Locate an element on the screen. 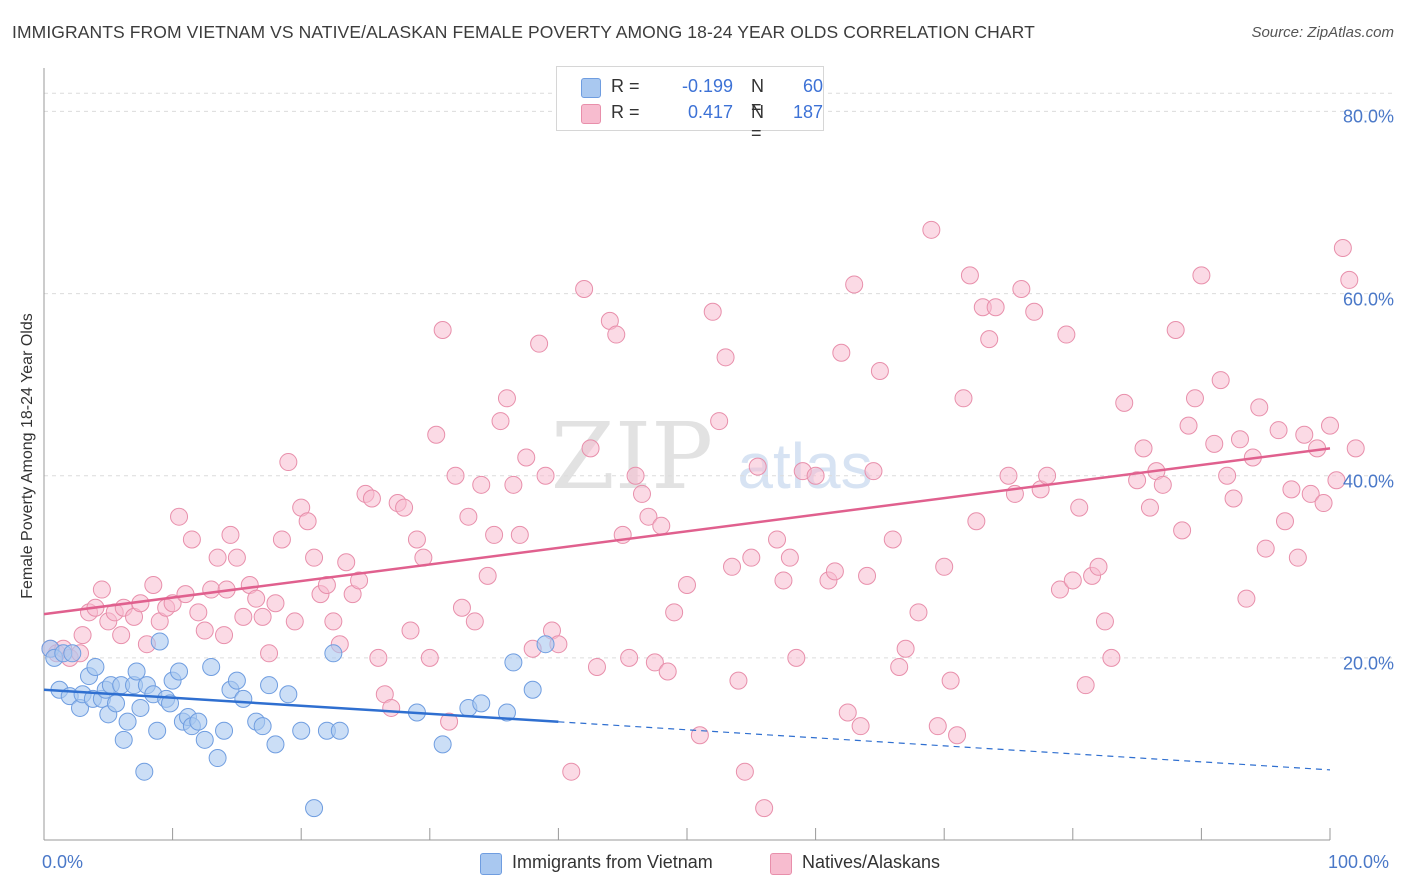  bottom-legend-swatch-blue is located at coordinates (491, 864).